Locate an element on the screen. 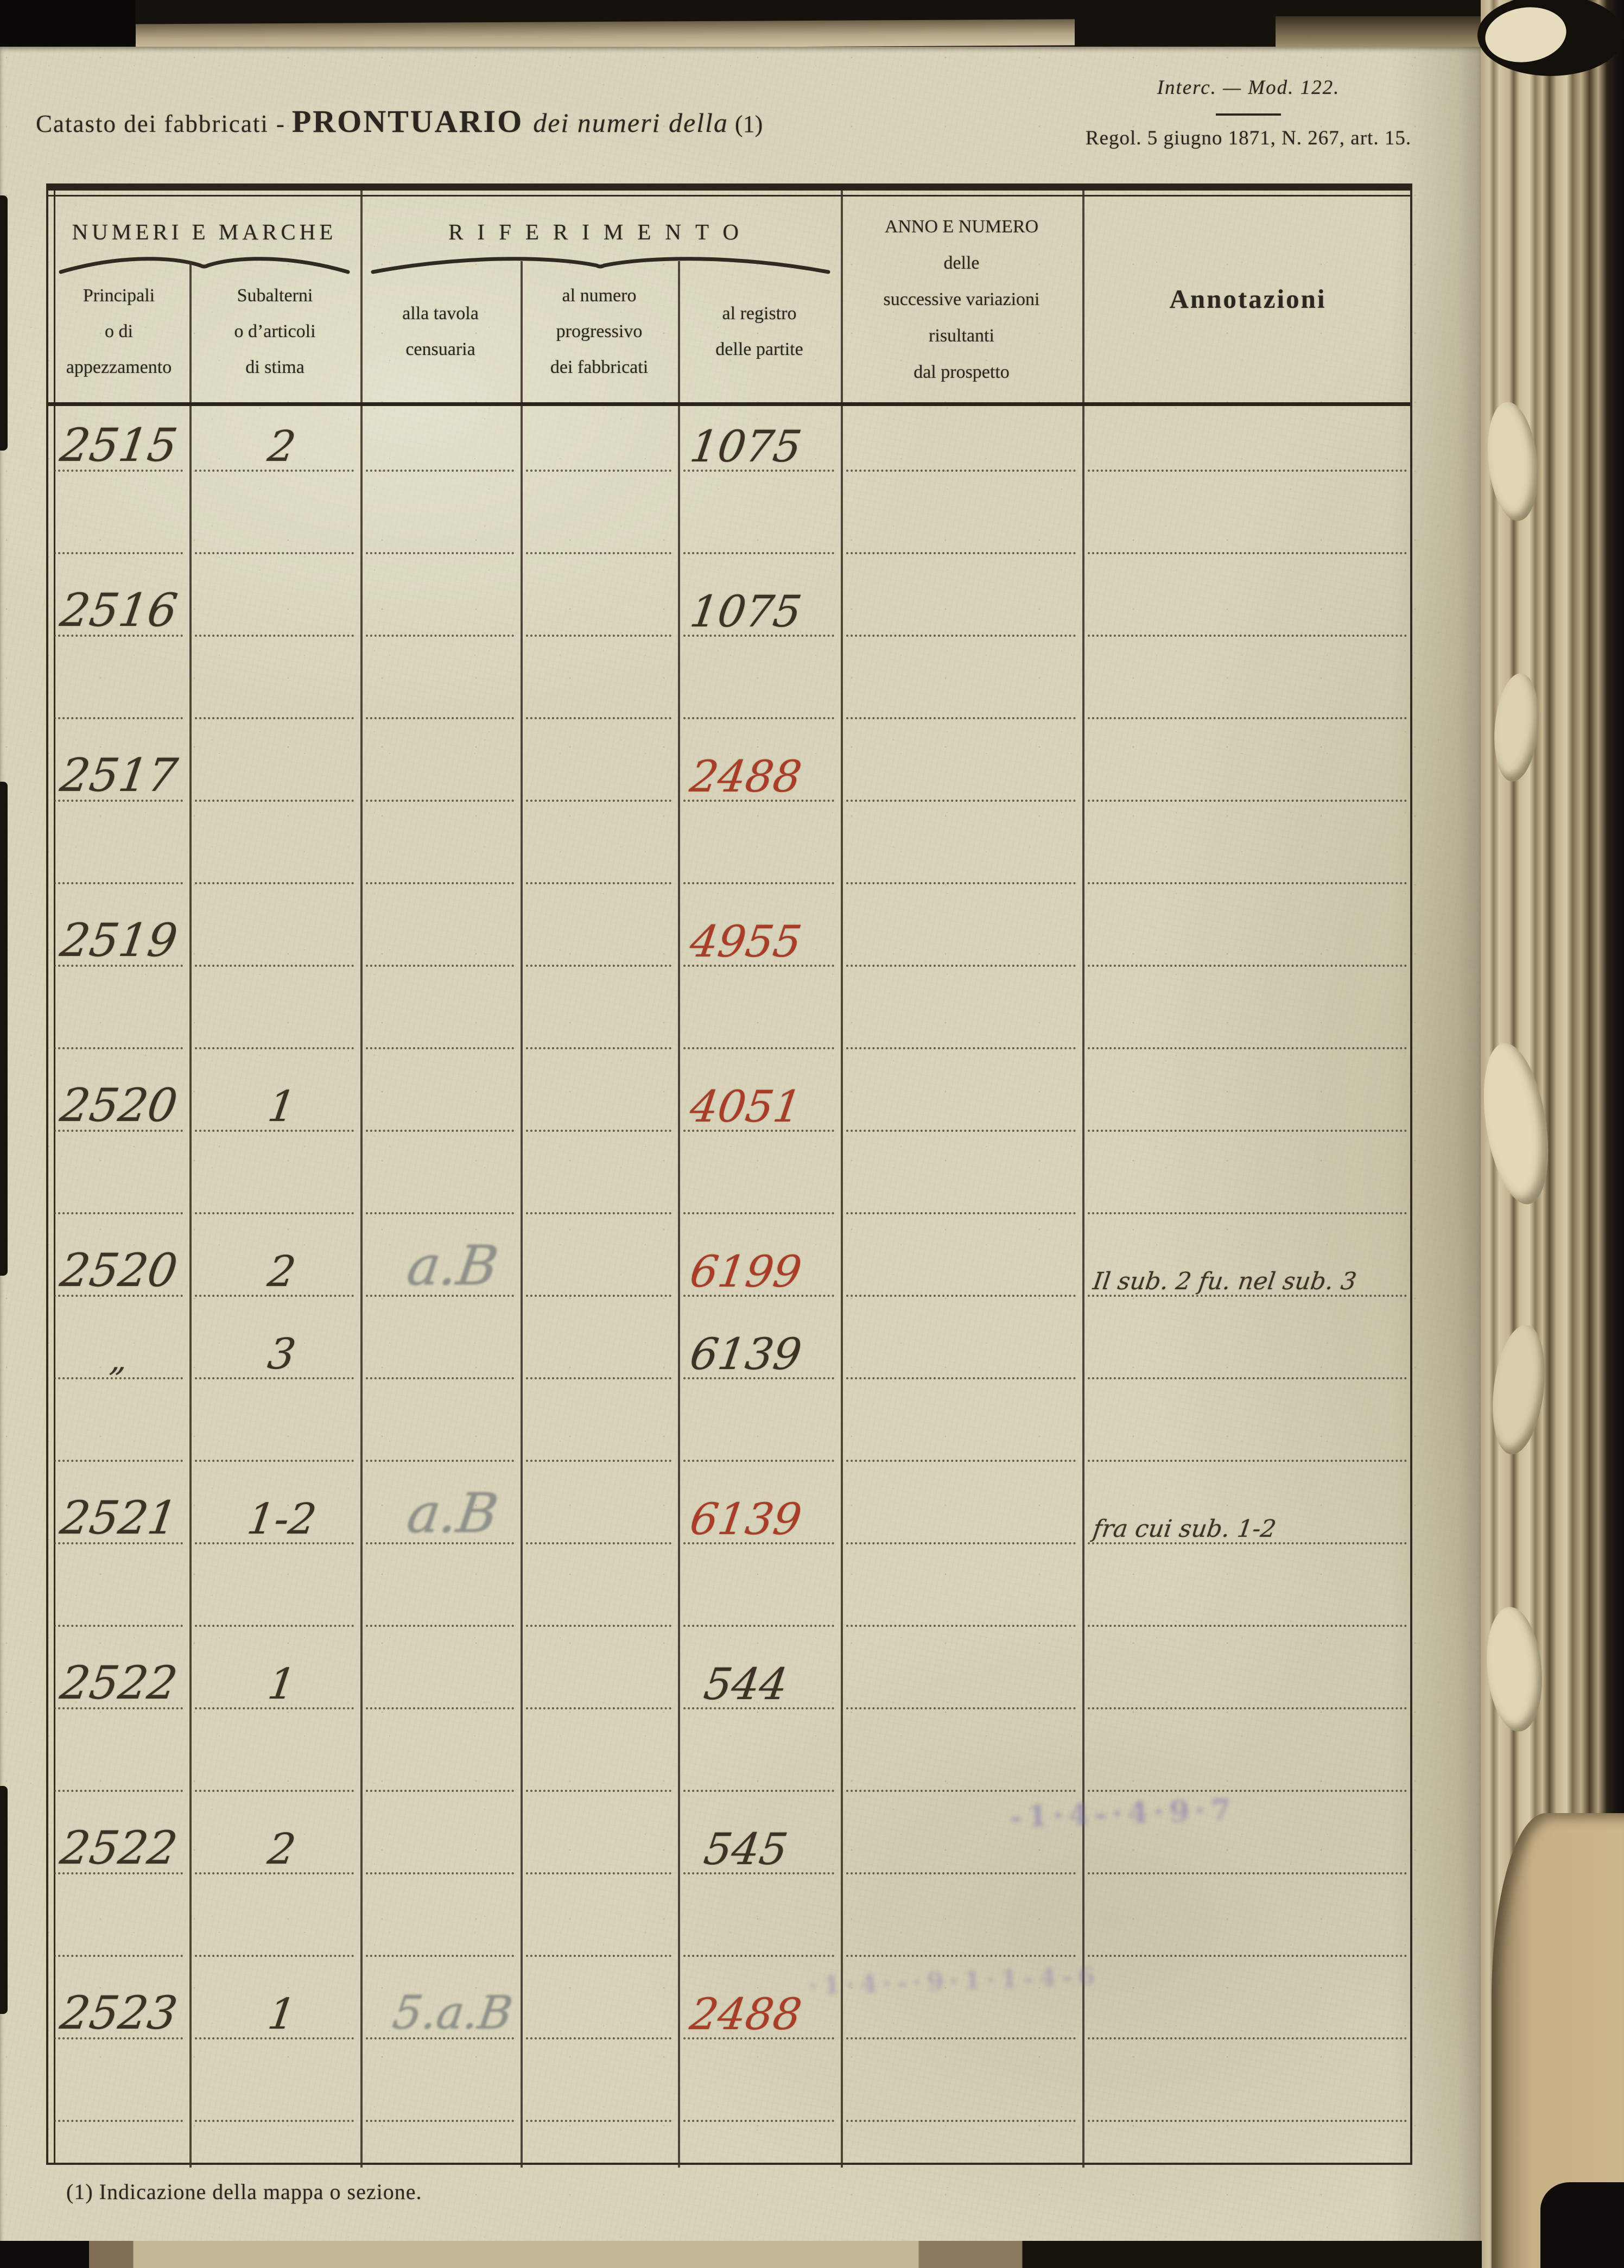  handwritten-entry: 4955 is located at coordinates (746, 941).